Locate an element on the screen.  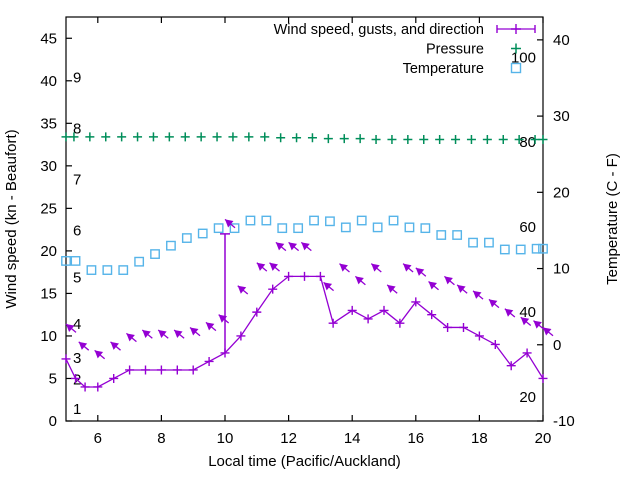
y2-tick-label: 0 is located at coordinates (557, 345).